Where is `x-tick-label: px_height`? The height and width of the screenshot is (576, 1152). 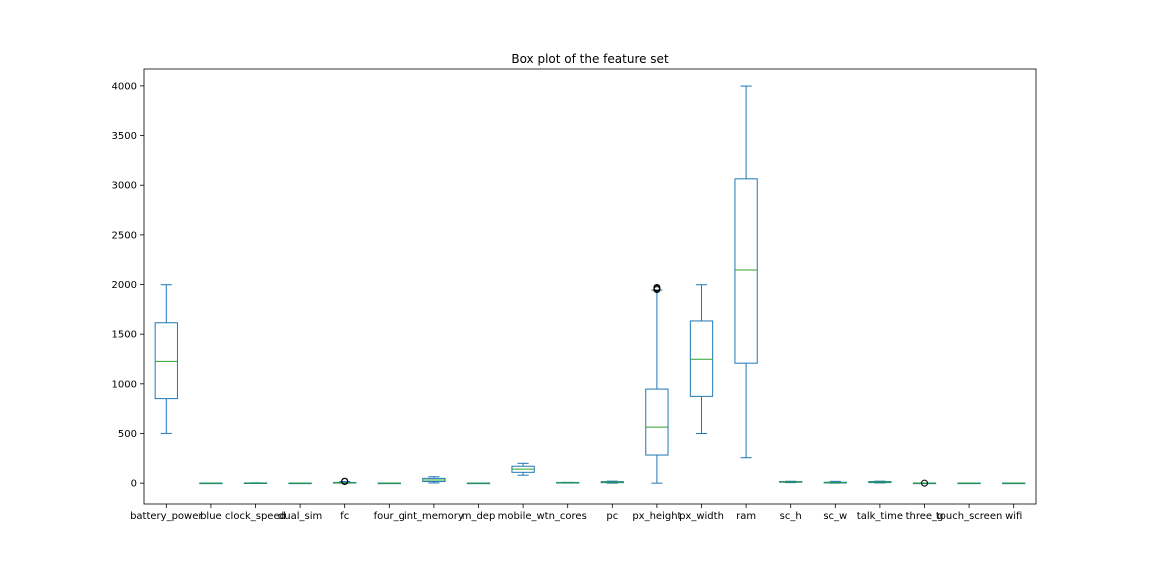 x-tick-label: px_height is located at coordinates (656, 516).